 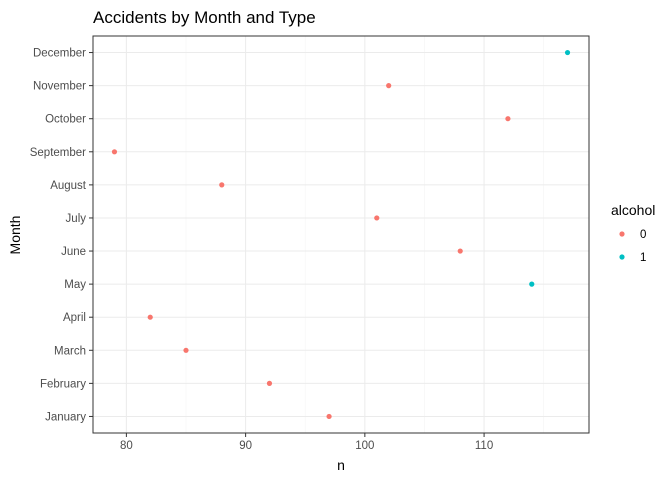 What do you see at coordinates (59, 54) in the screenshot?
I see `y-tick-label: December` at bounding box center [59, 54].